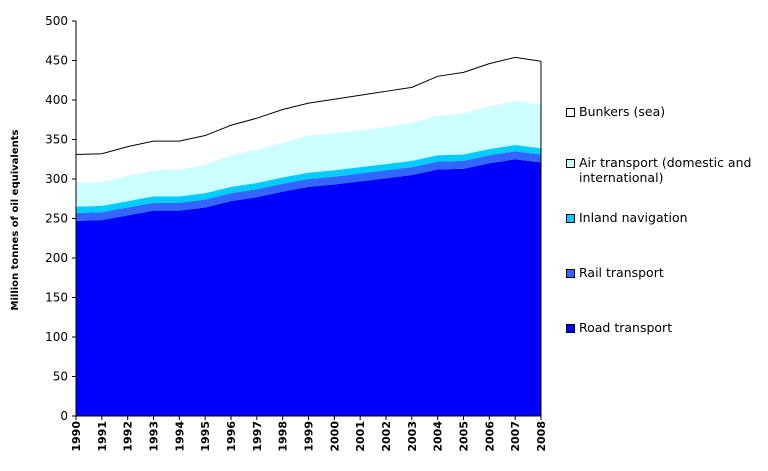 Image resolution: width=768 pixels, height=471 pixels. What do you see at coordinates (386, 436) in the screenshot?
I see `x-tick-label: 2002` at bounding box center [386, 436].